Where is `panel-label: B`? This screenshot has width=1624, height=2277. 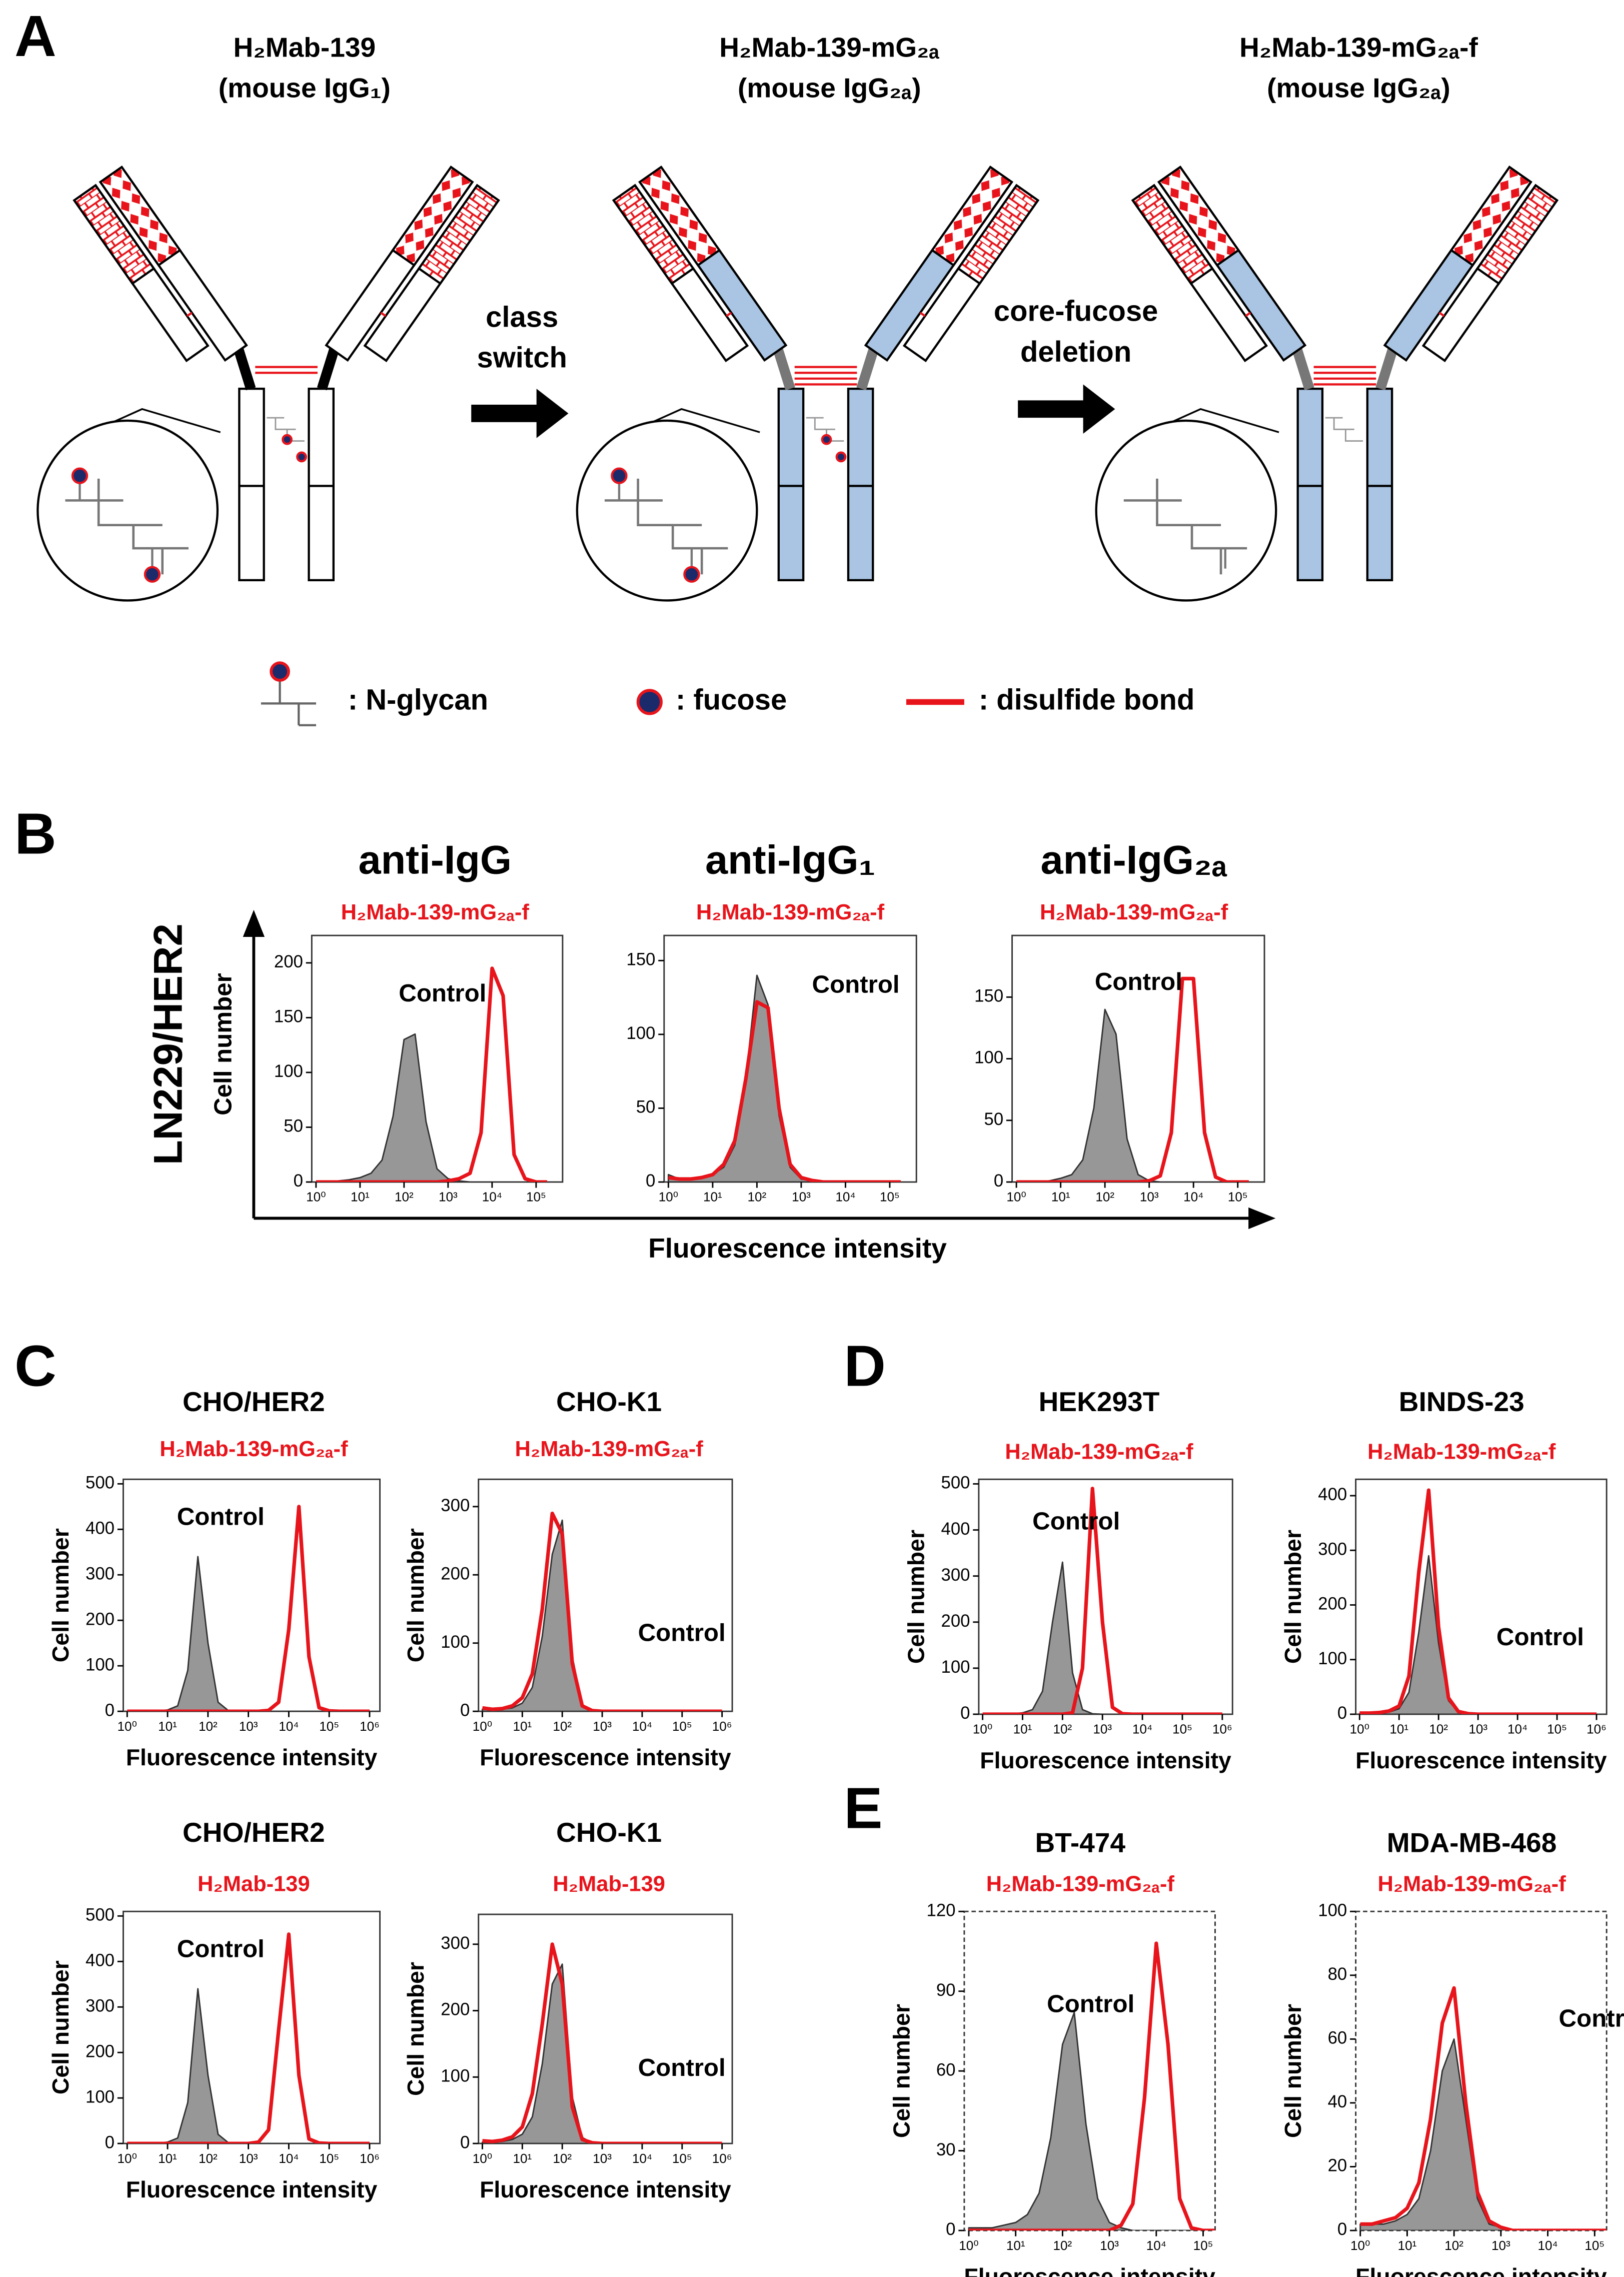
panel-label: B is located at coordinates (36, 833).